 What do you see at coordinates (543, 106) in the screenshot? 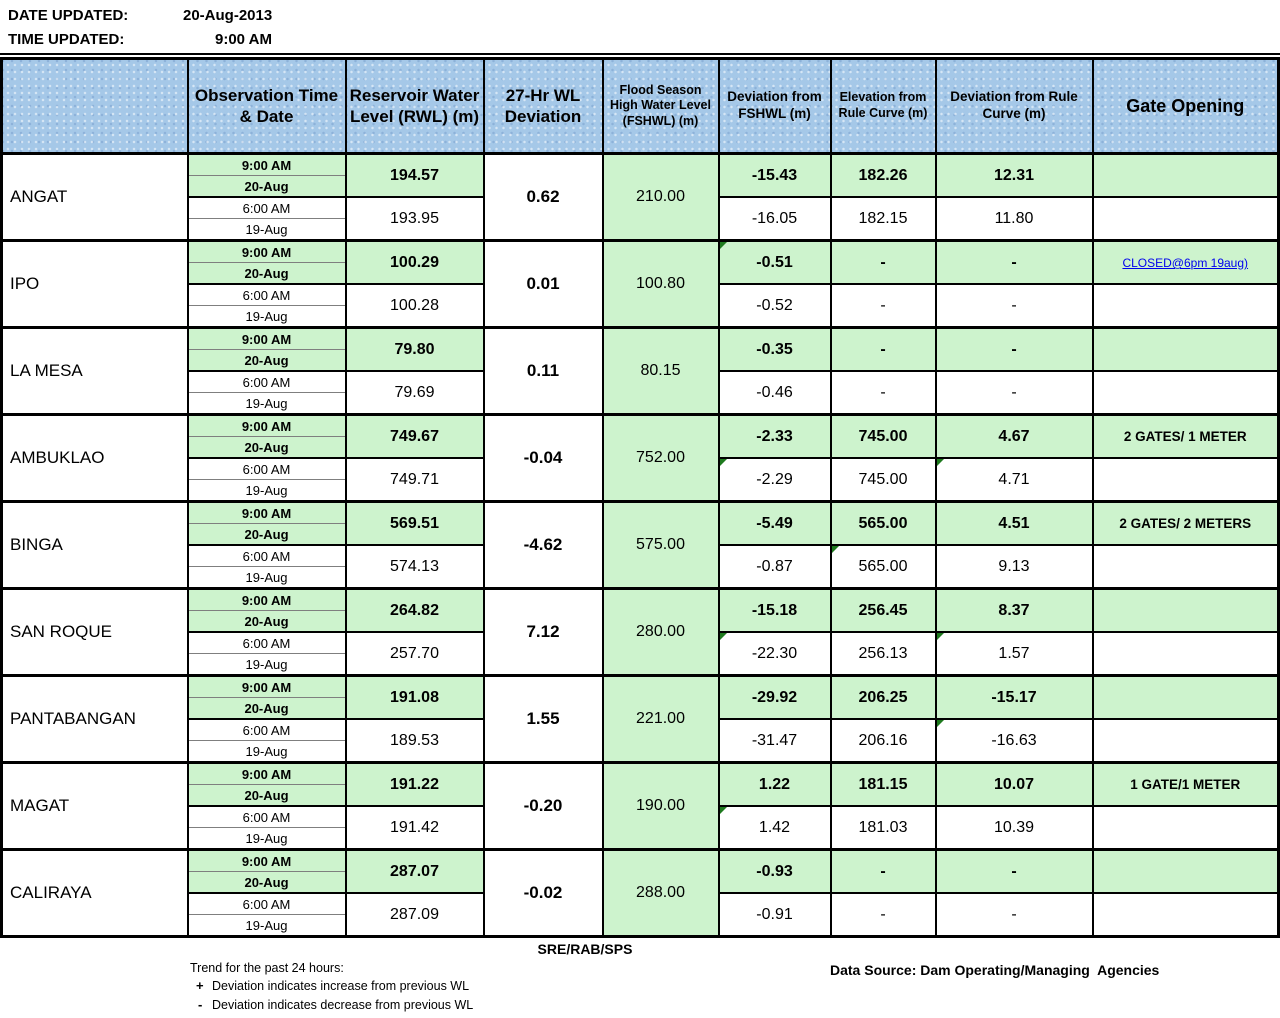
I see `header-wl-deviation: 27-Hr WL Deviation` at bounding box center [543, 106].